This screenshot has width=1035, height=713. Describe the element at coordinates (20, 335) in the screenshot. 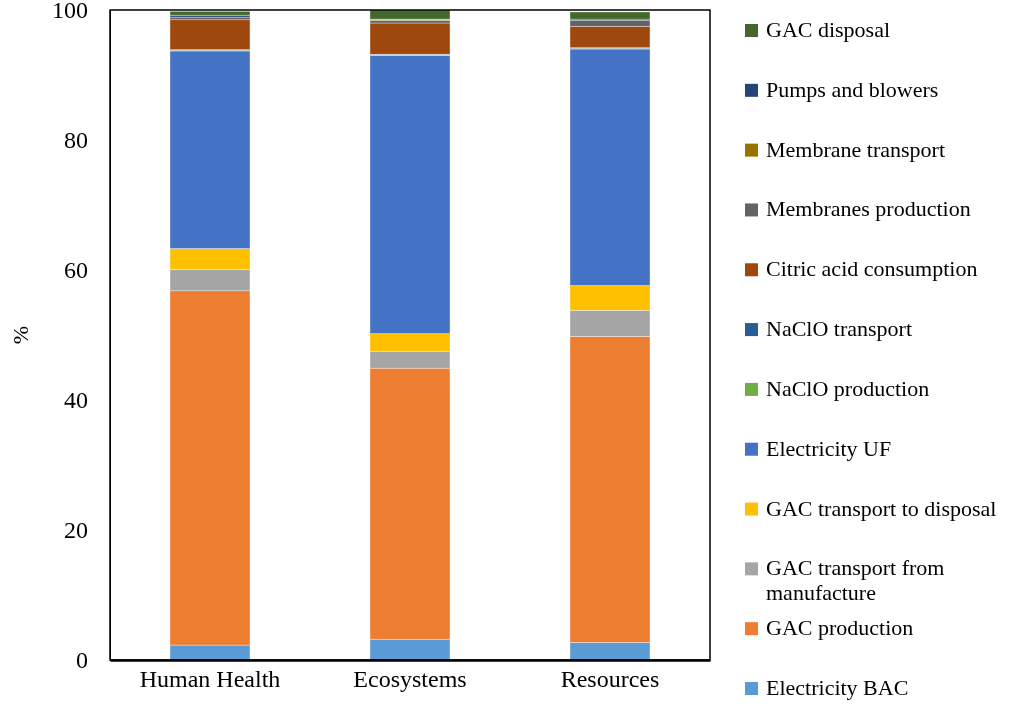

I see `y-axis-title: %` at that location.